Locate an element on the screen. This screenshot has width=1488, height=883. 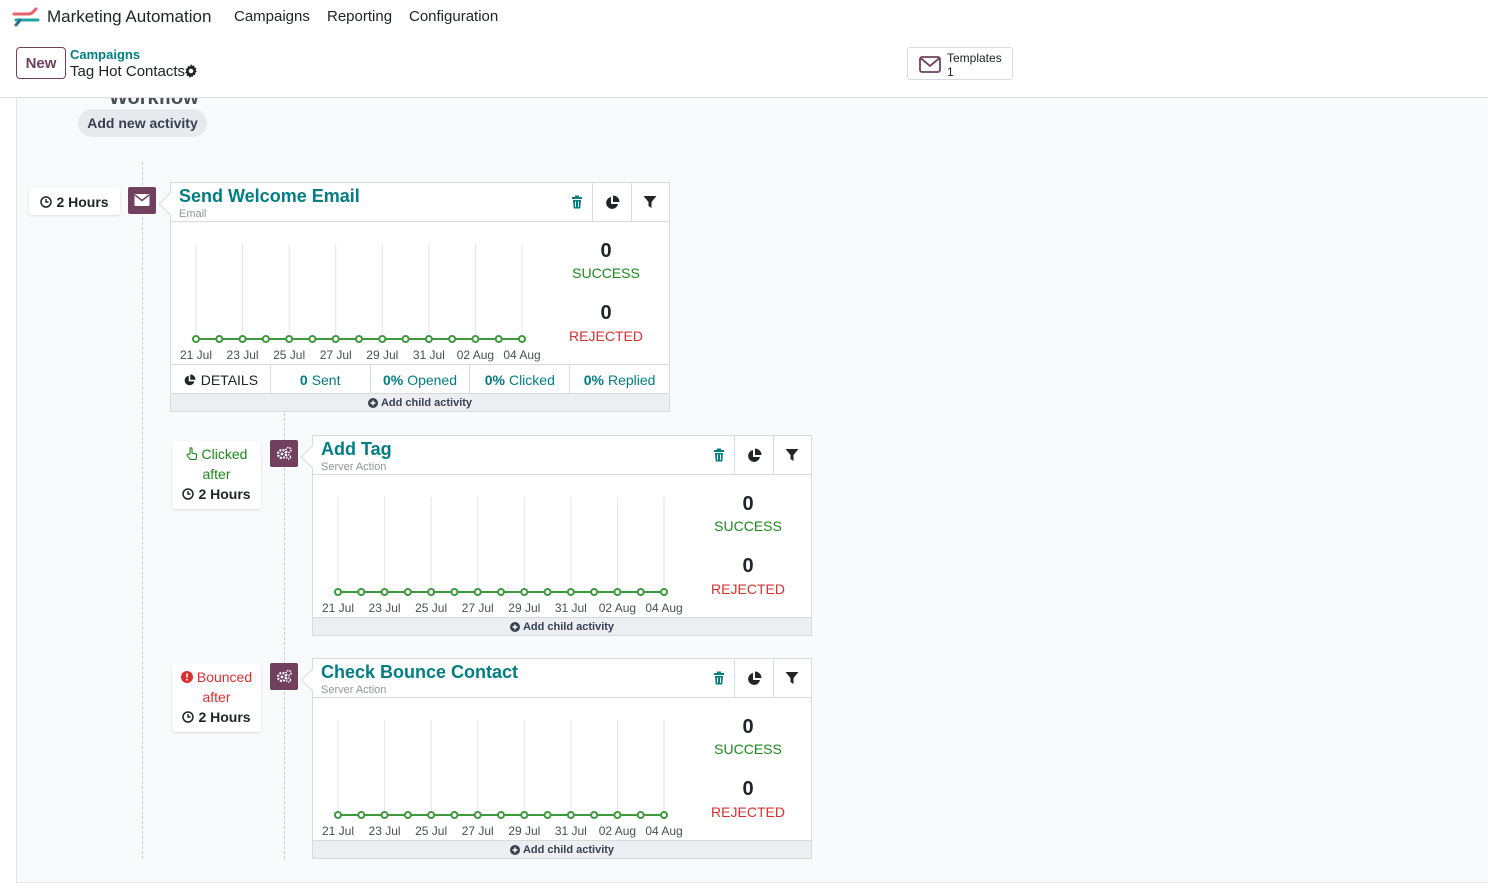
app-name: Marketing Automation is located at coordinates (129, 16).